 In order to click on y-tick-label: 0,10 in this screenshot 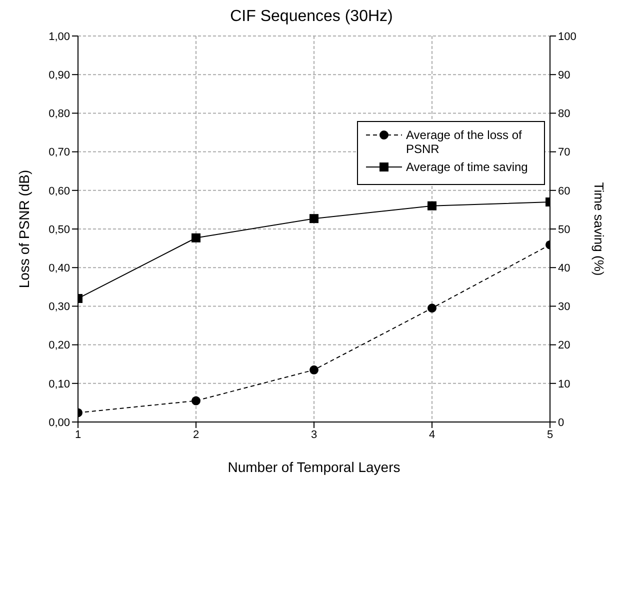, I will do `click(59, 384)`.